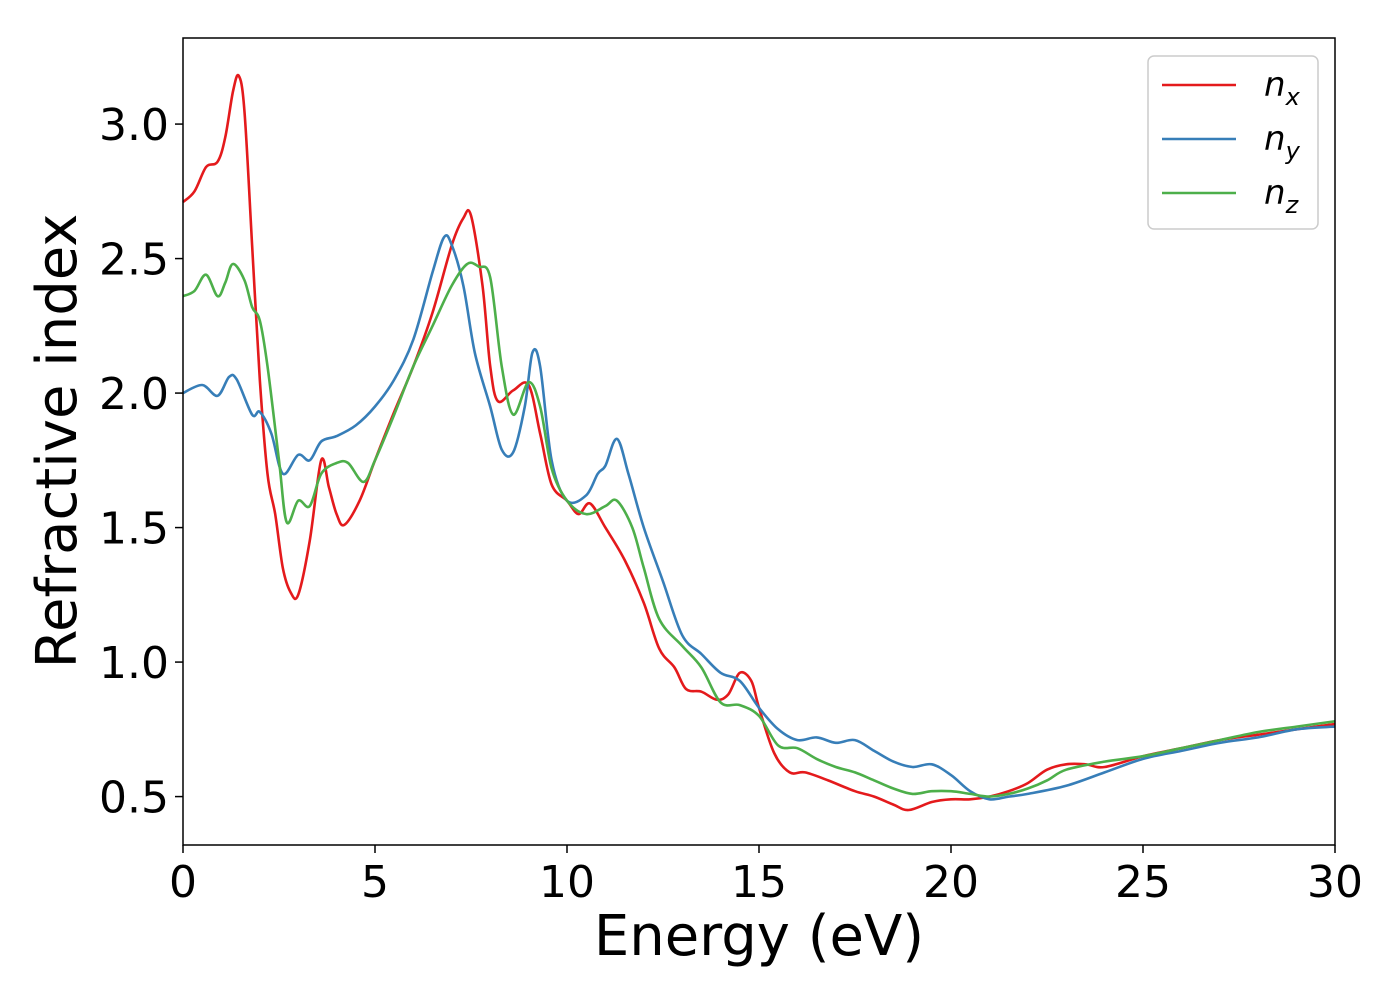 This screenshot has width=1400, height=1000. I want to click on legend-label-nz: nz, so click(1282, 196).